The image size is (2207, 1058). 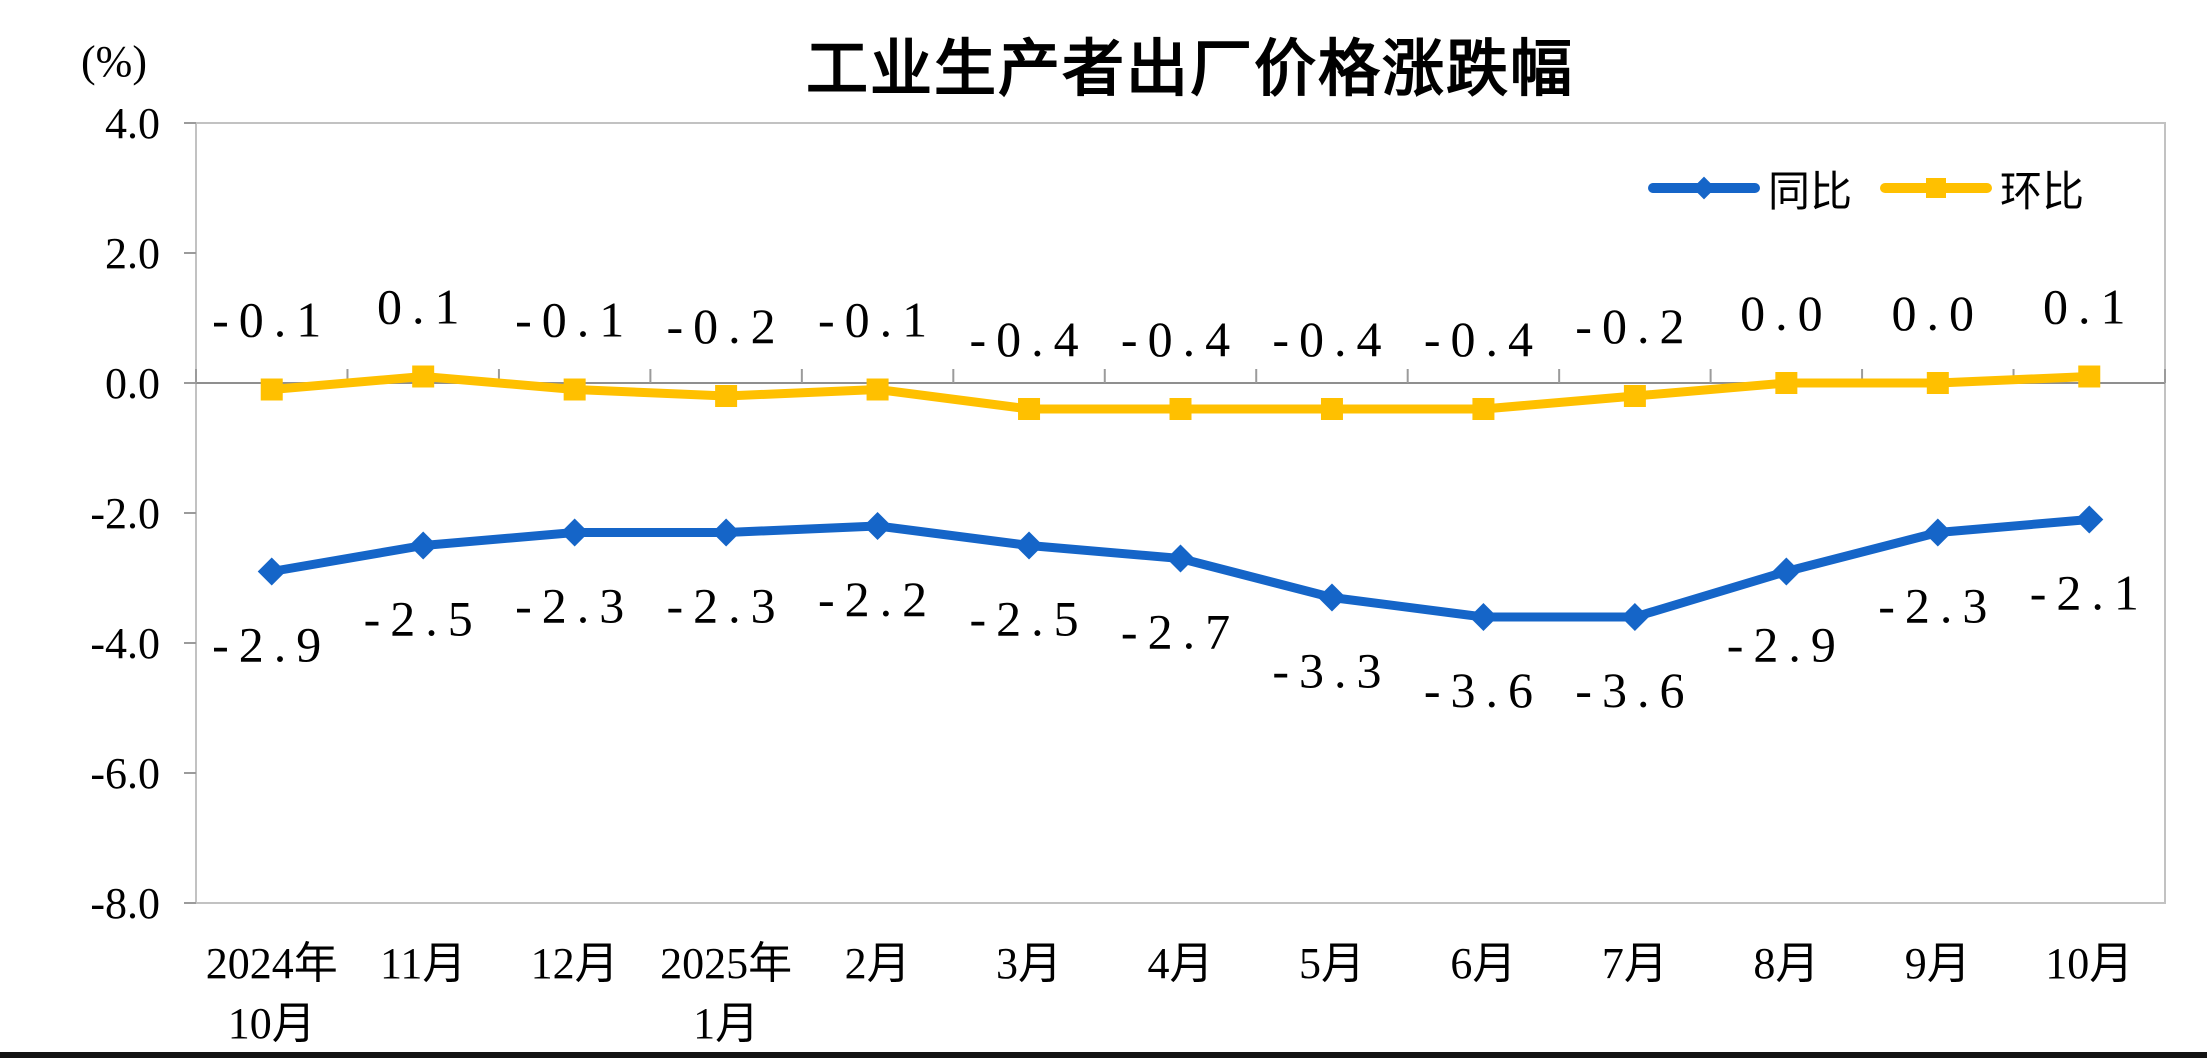 I want to click on x-axis-label: 2025年 1月, so click(x=726, y=993).